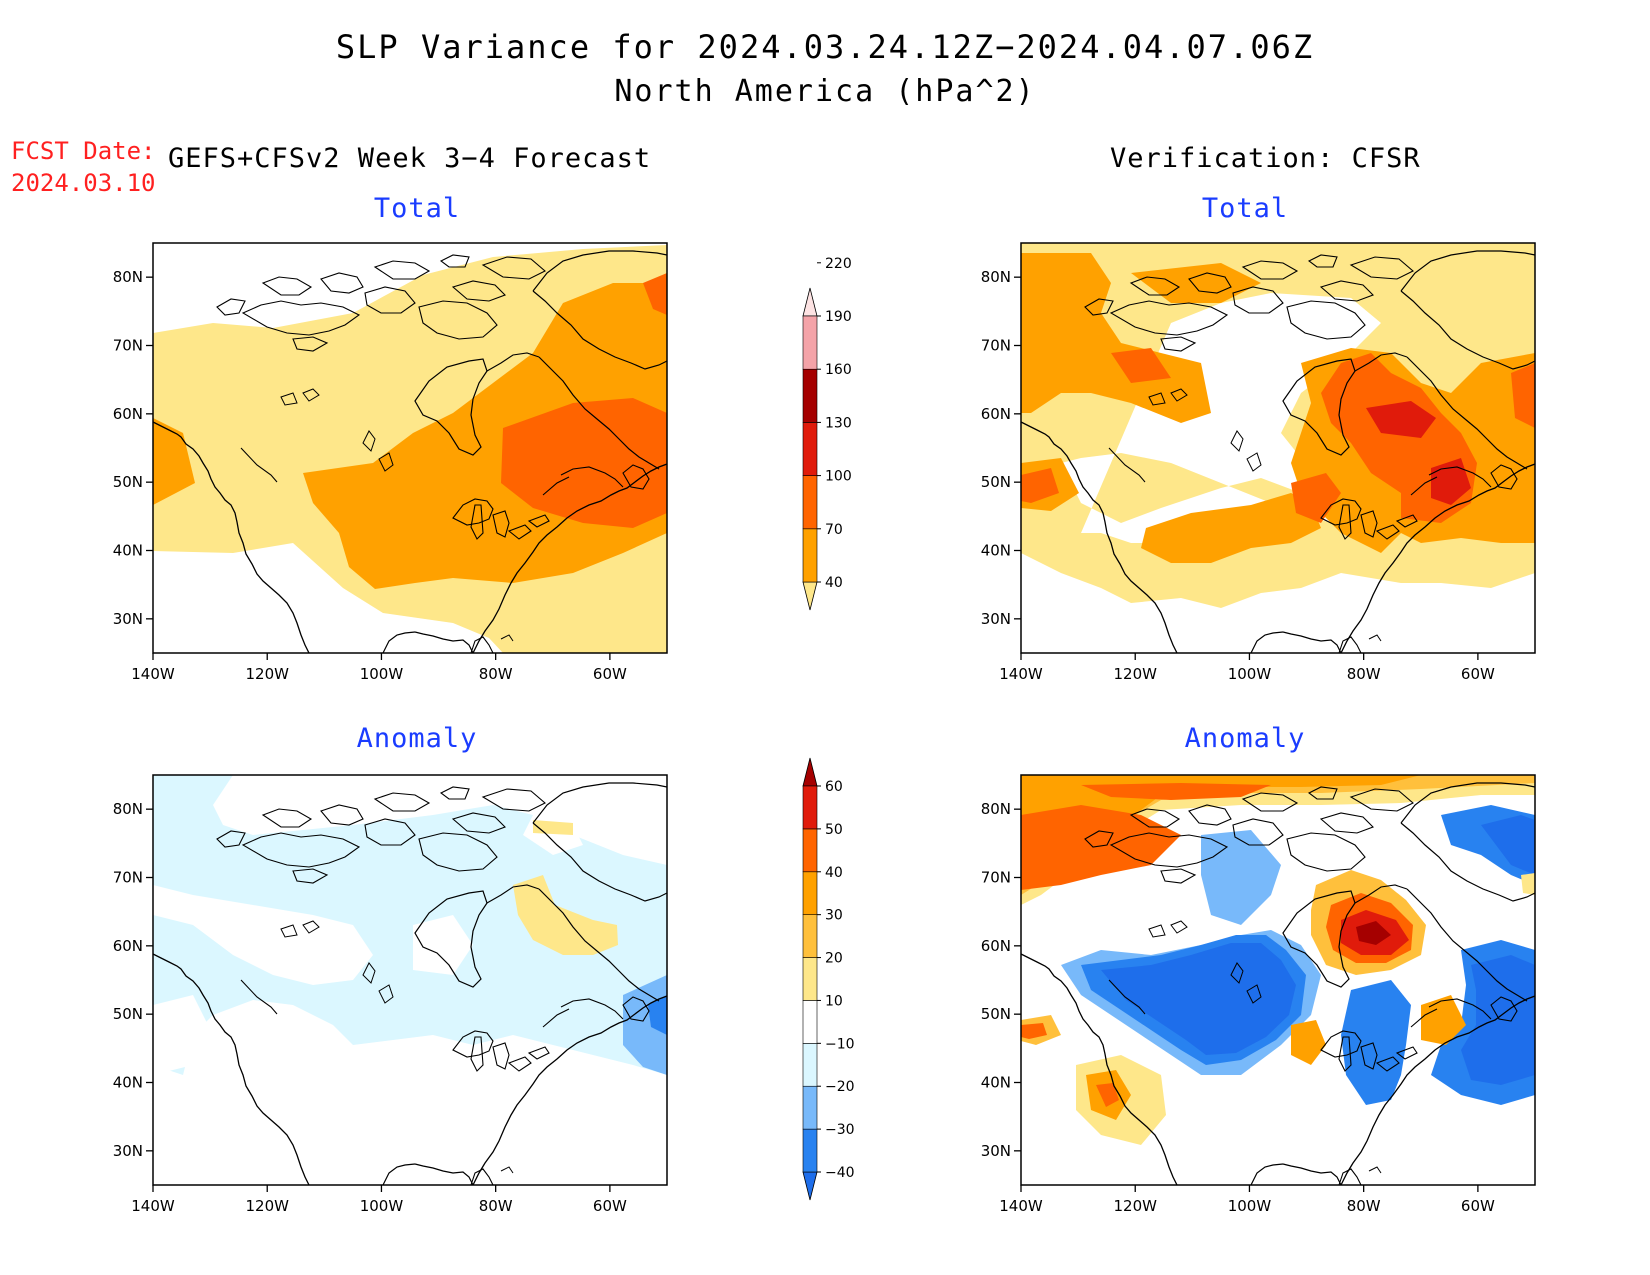 The height and width of the screenshot is (1275, 1650). I want to click on colorbar-label: 70, so click(834, 530).